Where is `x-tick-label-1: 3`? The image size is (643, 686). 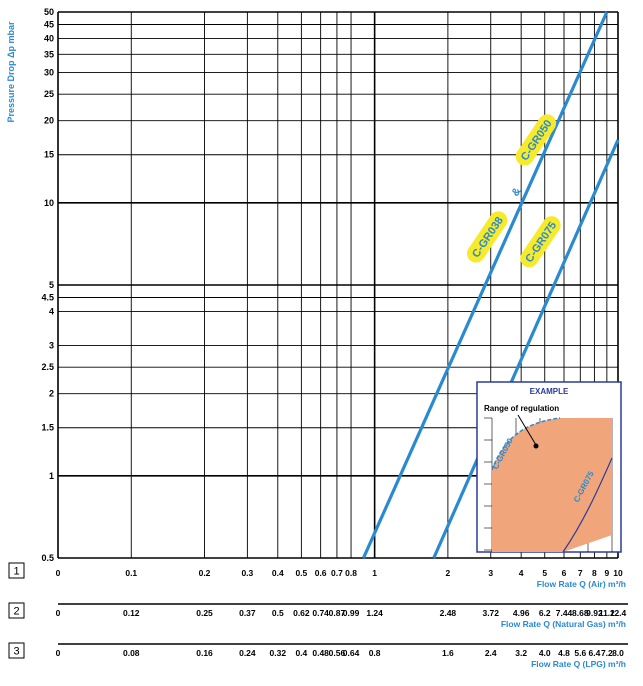
x-tick-label-1: 3 is located at coordinates (490, 573).